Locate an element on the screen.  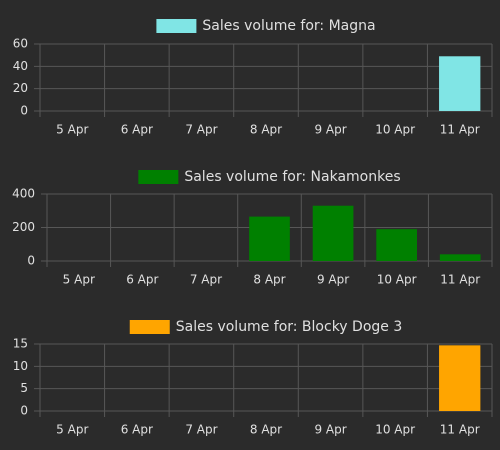
y-tick-label: 60 is located at coordinates (20, 44).